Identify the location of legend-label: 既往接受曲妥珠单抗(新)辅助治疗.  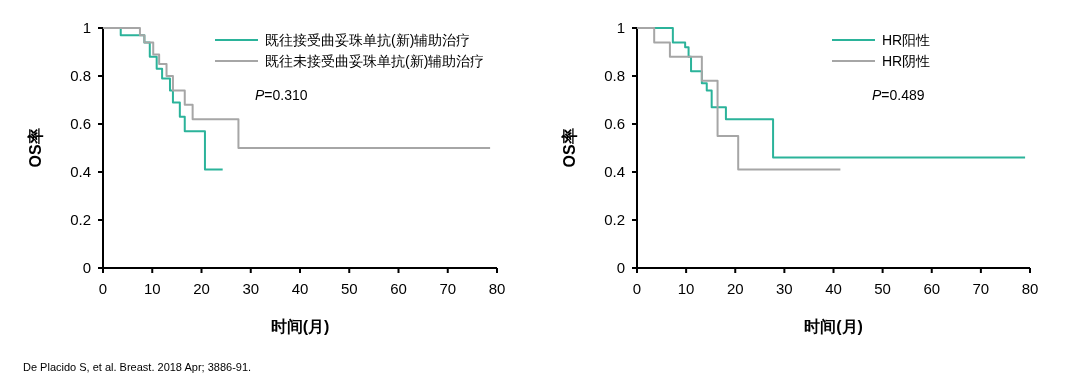
(368, 40).